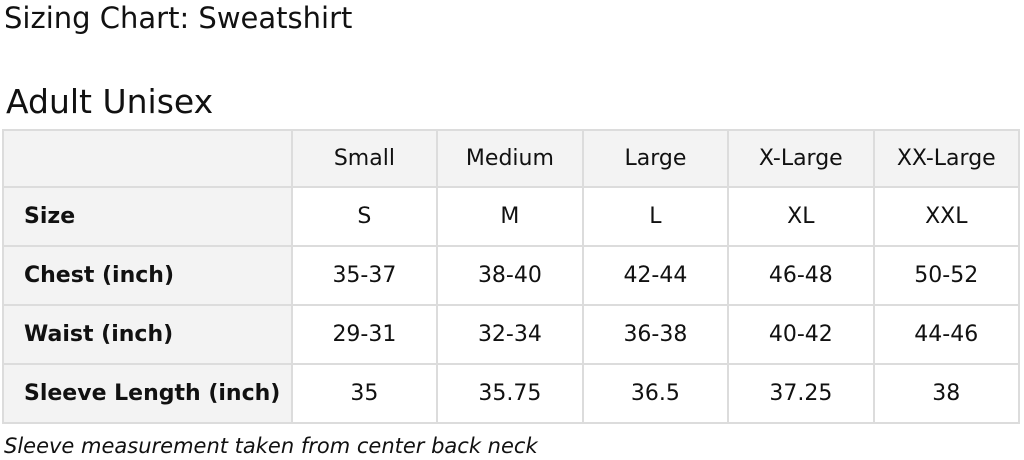 The image size is (1024, 460). I want to click on row-label: Waist (inch), so click(147, 334).